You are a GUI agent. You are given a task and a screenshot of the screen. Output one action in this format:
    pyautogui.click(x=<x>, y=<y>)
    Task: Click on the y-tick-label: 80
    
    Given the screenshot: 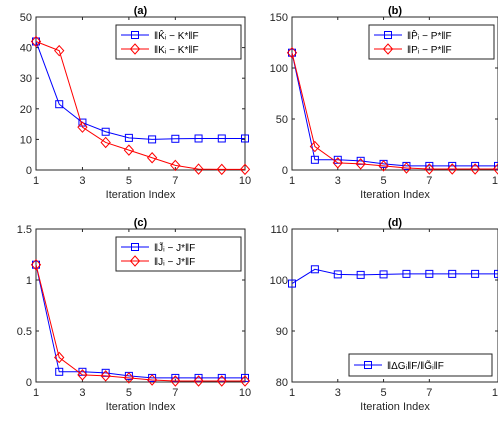 What is the action you would take?
    pyautogui.click(x=282, y=383)
    